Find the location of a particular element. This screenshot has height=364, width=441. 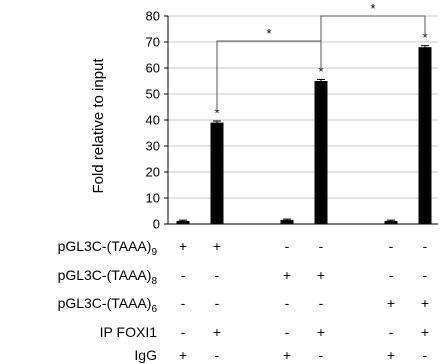

y-tick-label: 40 is located at coordinates (153, 120).